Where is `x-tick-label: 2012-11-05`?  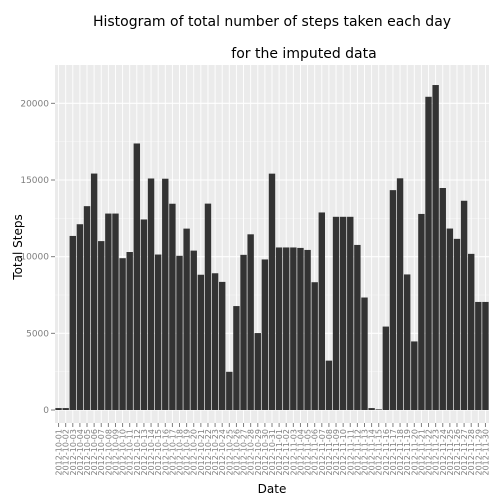
x-tick-label: 2012-11-05 is located at coordinates (308, 452).